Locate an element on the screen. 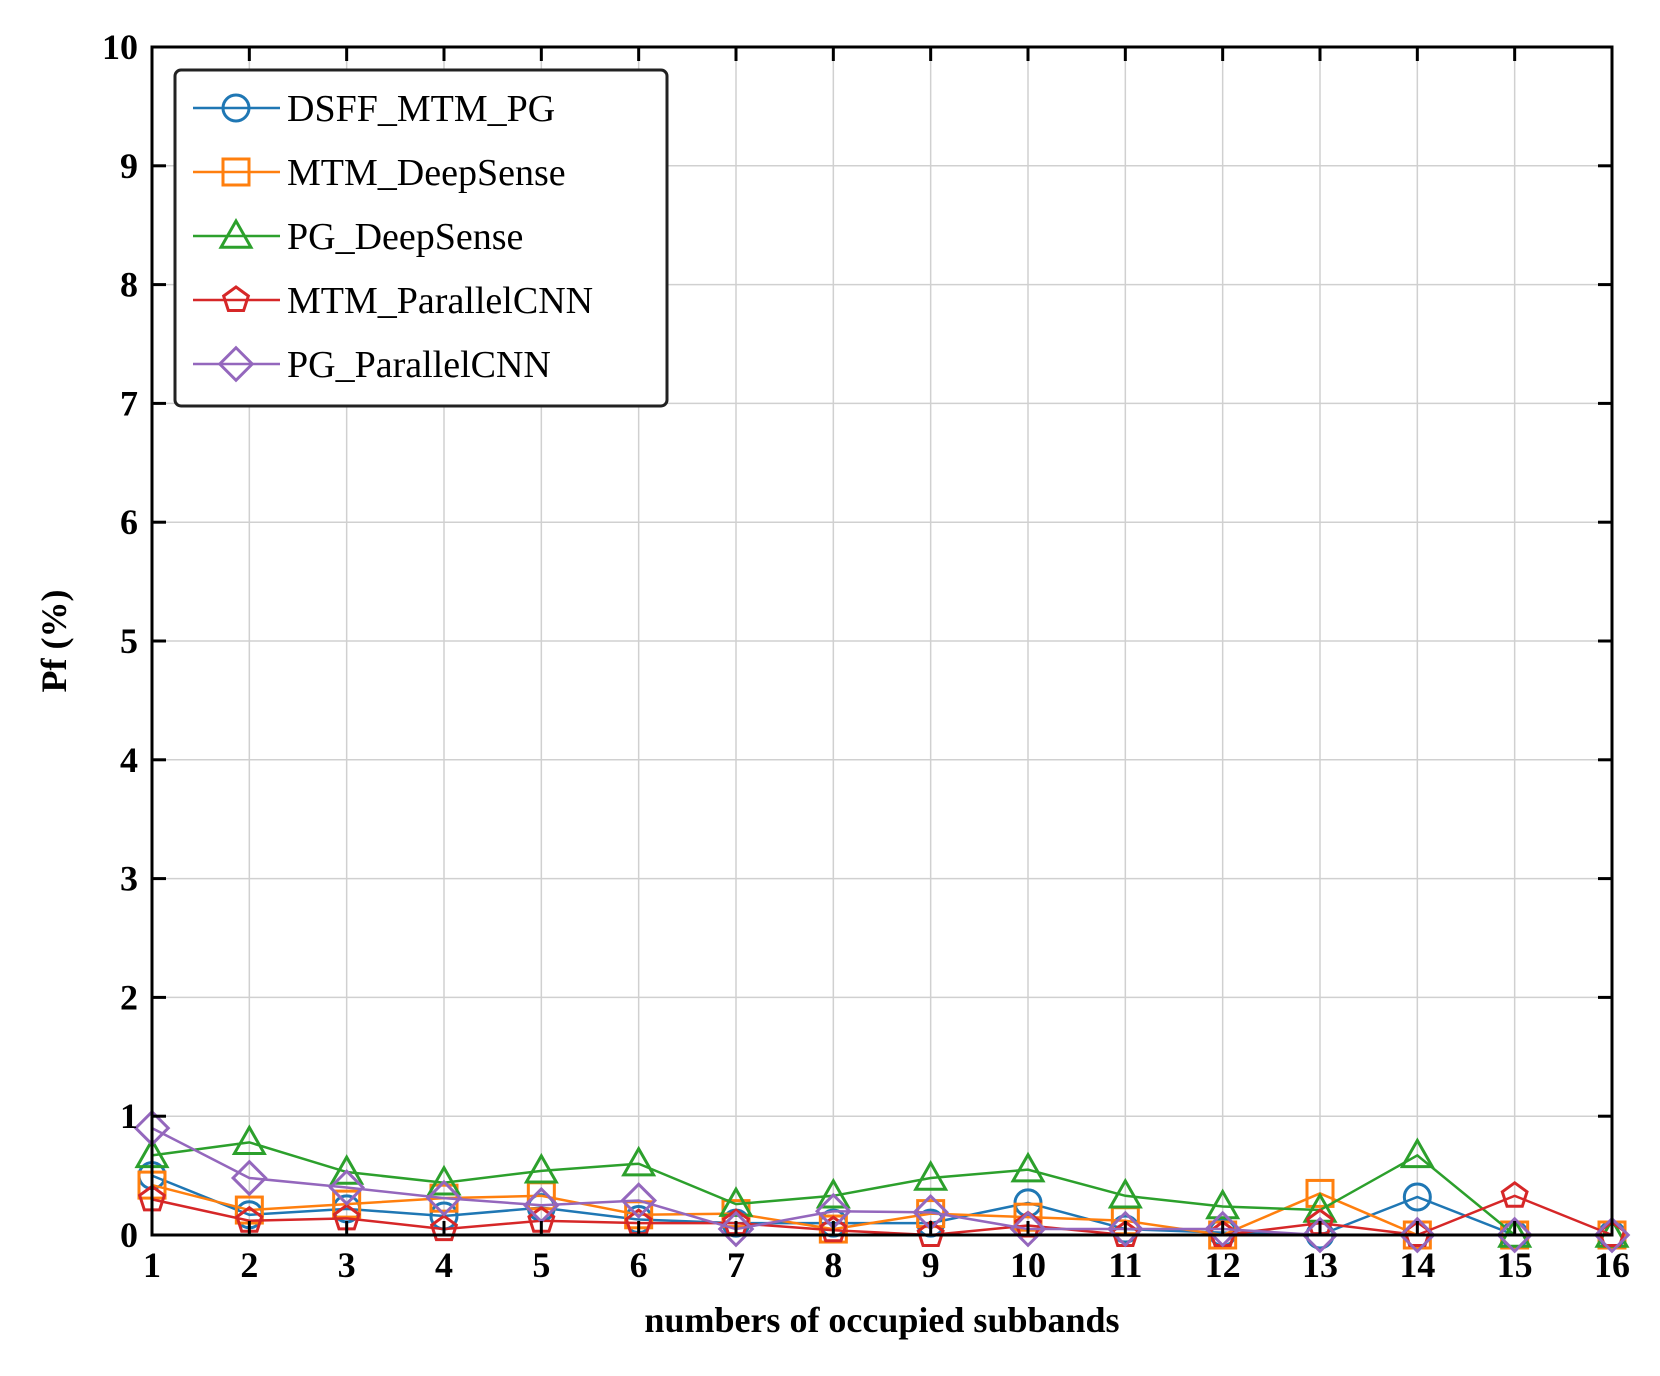 This screenshot has width=1660, height=1376. y-tick-label: 1 is located at coordinates (129, 1116).